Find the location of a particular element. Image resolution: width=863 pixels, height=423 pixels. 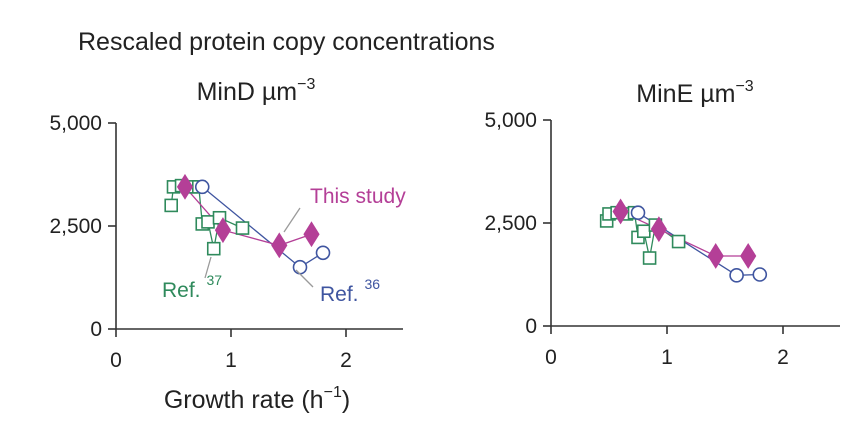

mind-panel-title: MinD µm−3 is located at coordinates (256, 91).